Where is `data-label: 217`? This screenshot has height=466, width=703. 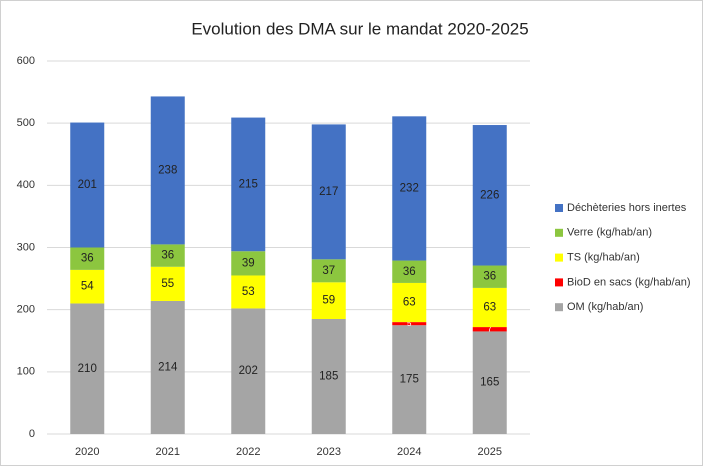
data-label: 217 is located at coordinates (328, 192).